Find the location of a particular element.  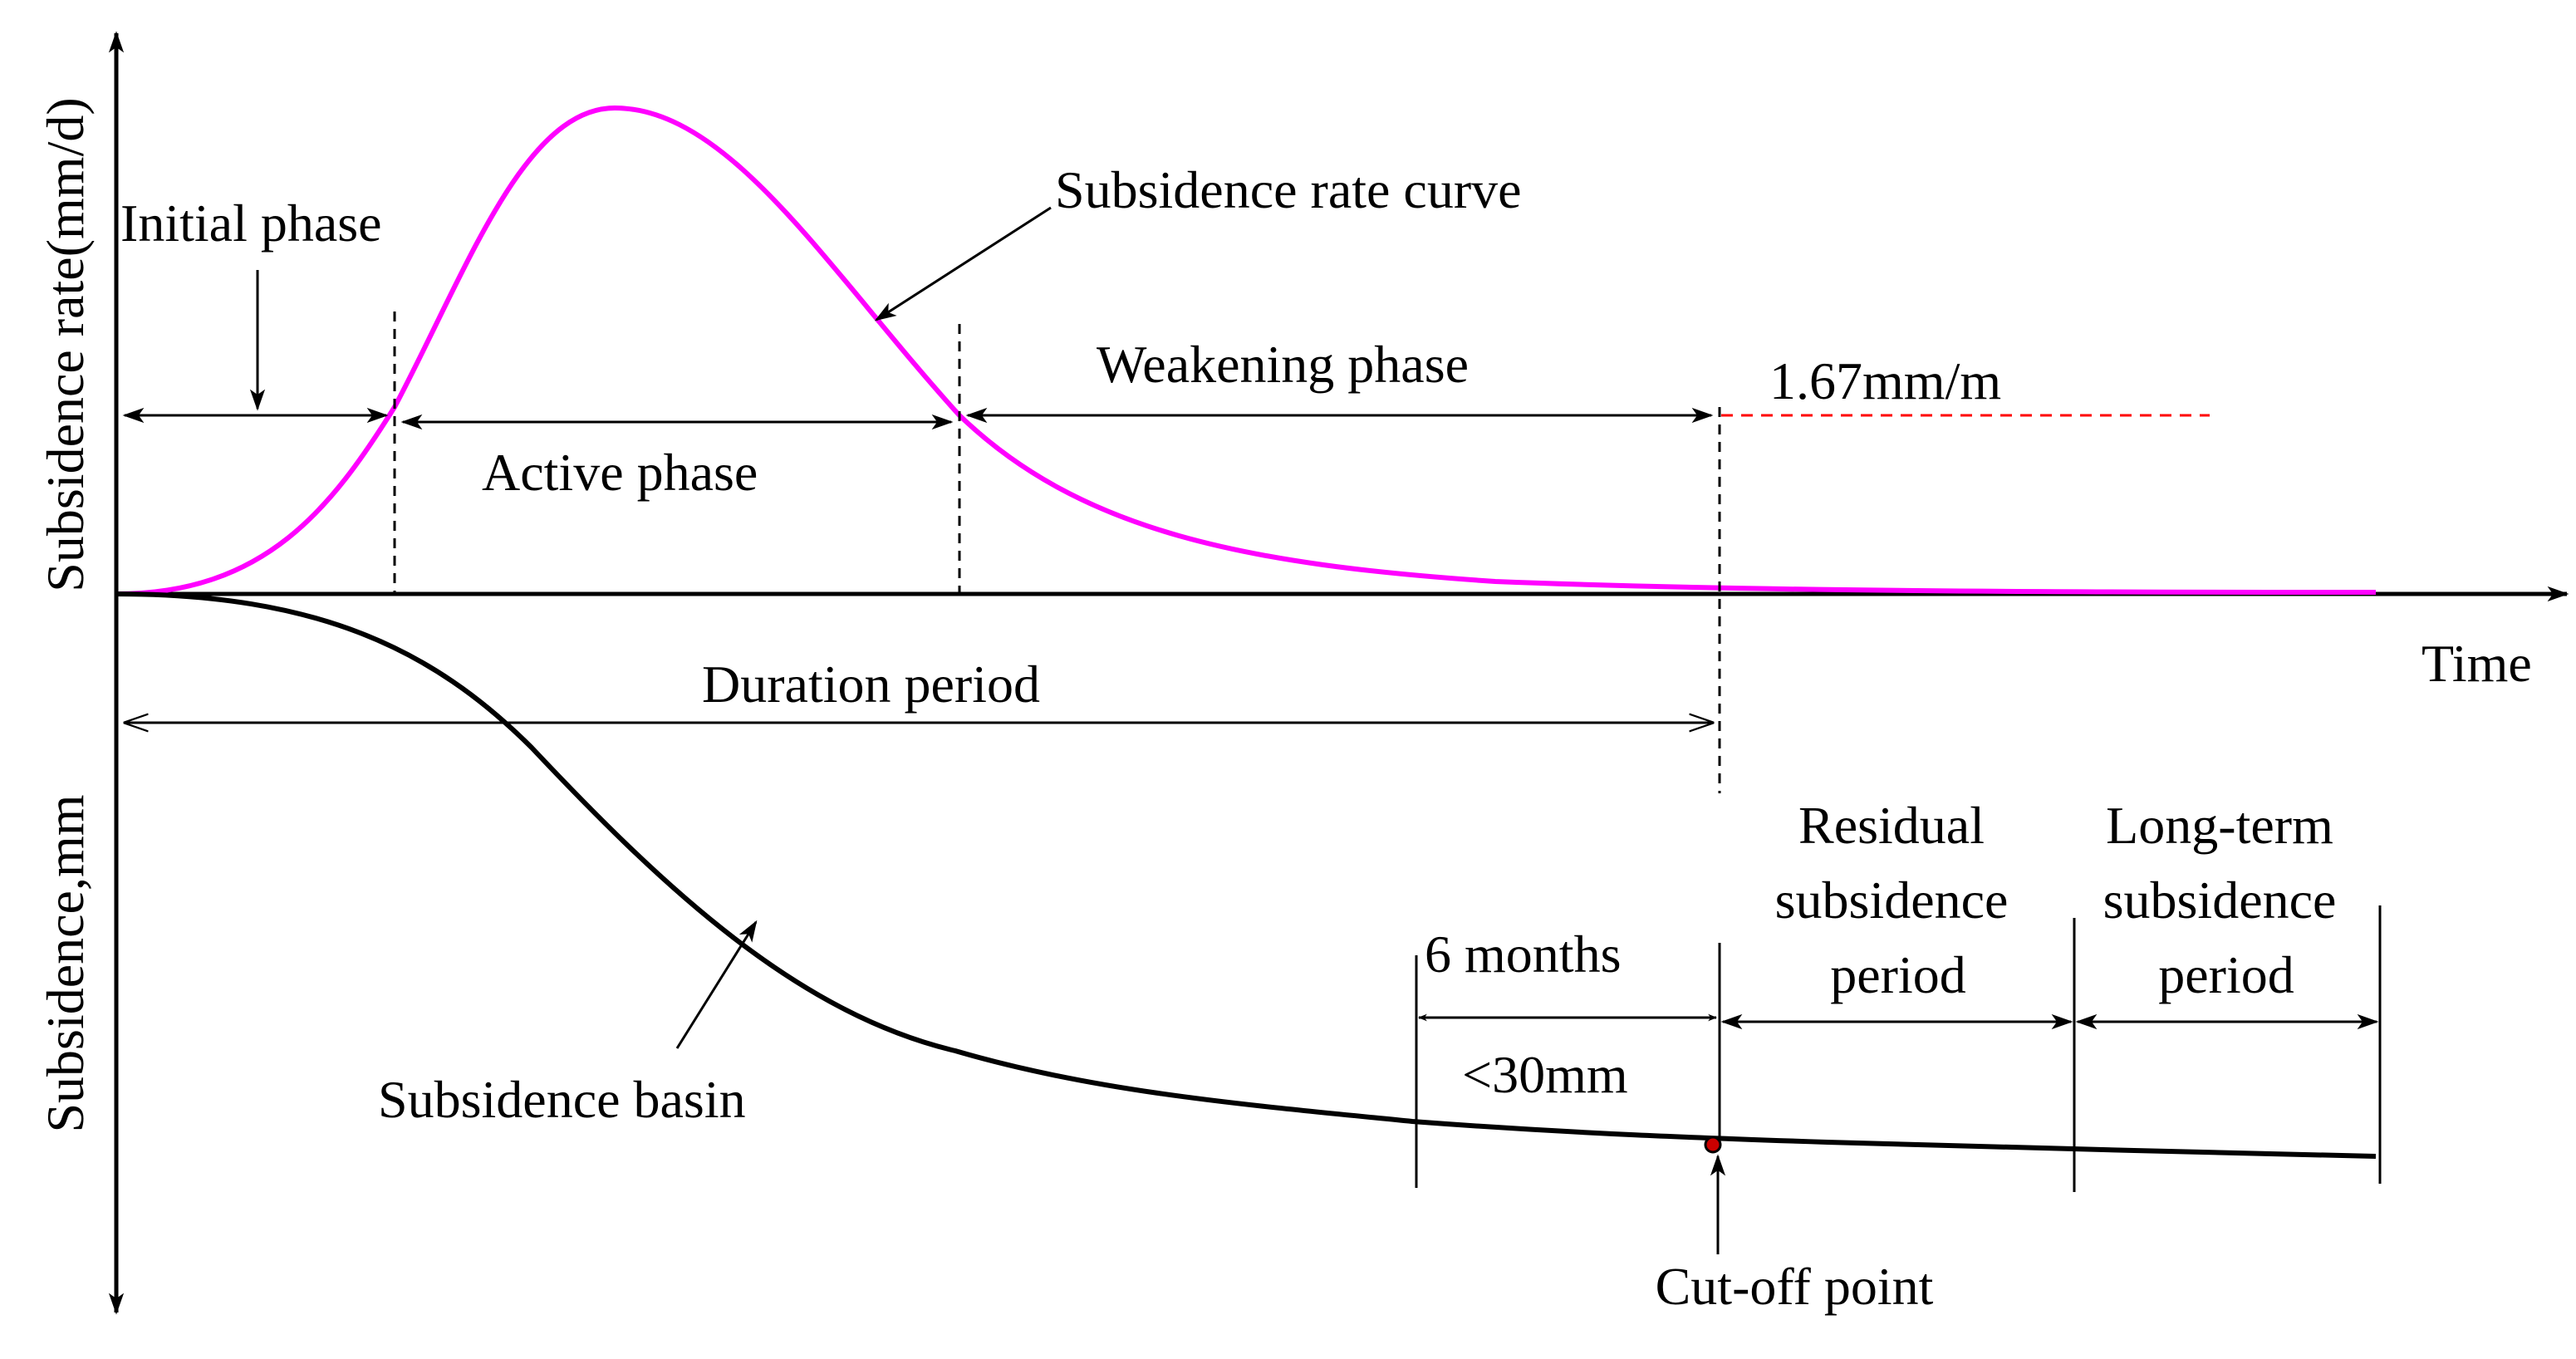

basin-curve-pointer is located at coordinates (716, 985).